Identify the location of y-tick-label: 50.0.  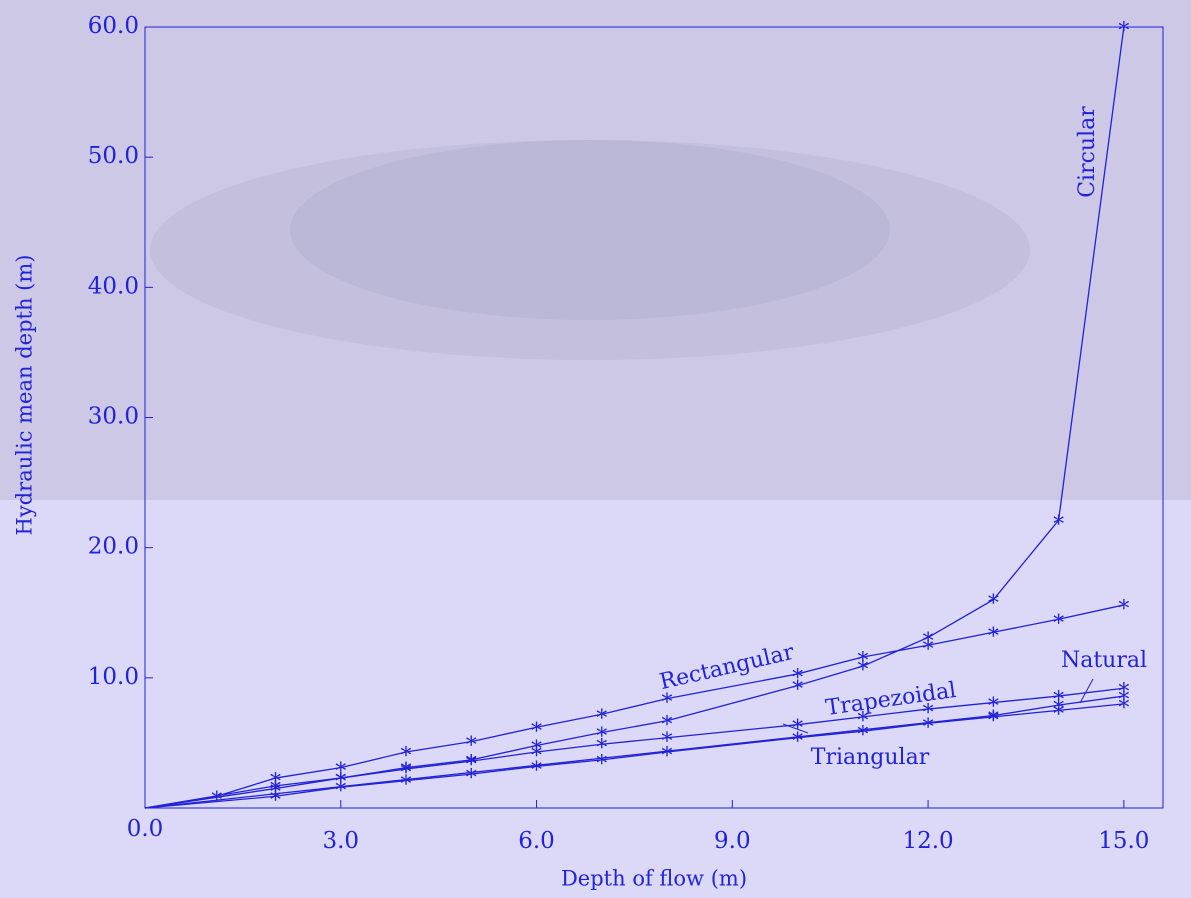
(113, 156).